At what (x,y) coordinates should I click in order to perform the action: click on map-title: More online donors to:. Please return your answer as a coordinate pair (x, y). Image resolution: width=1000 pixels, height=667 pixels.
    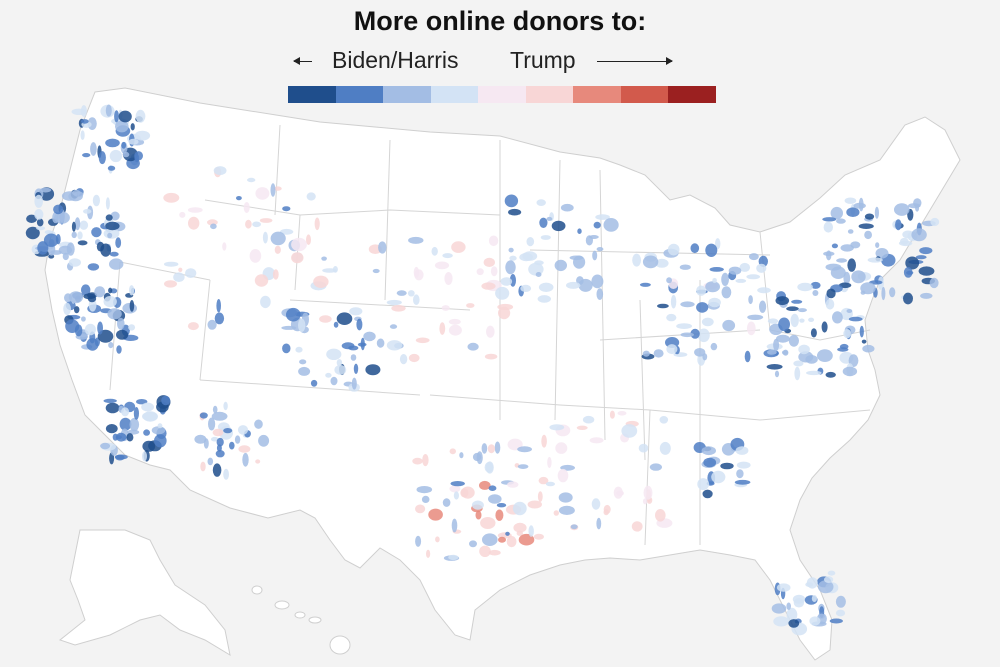
    Looking at the image, I should click on (500, 21).